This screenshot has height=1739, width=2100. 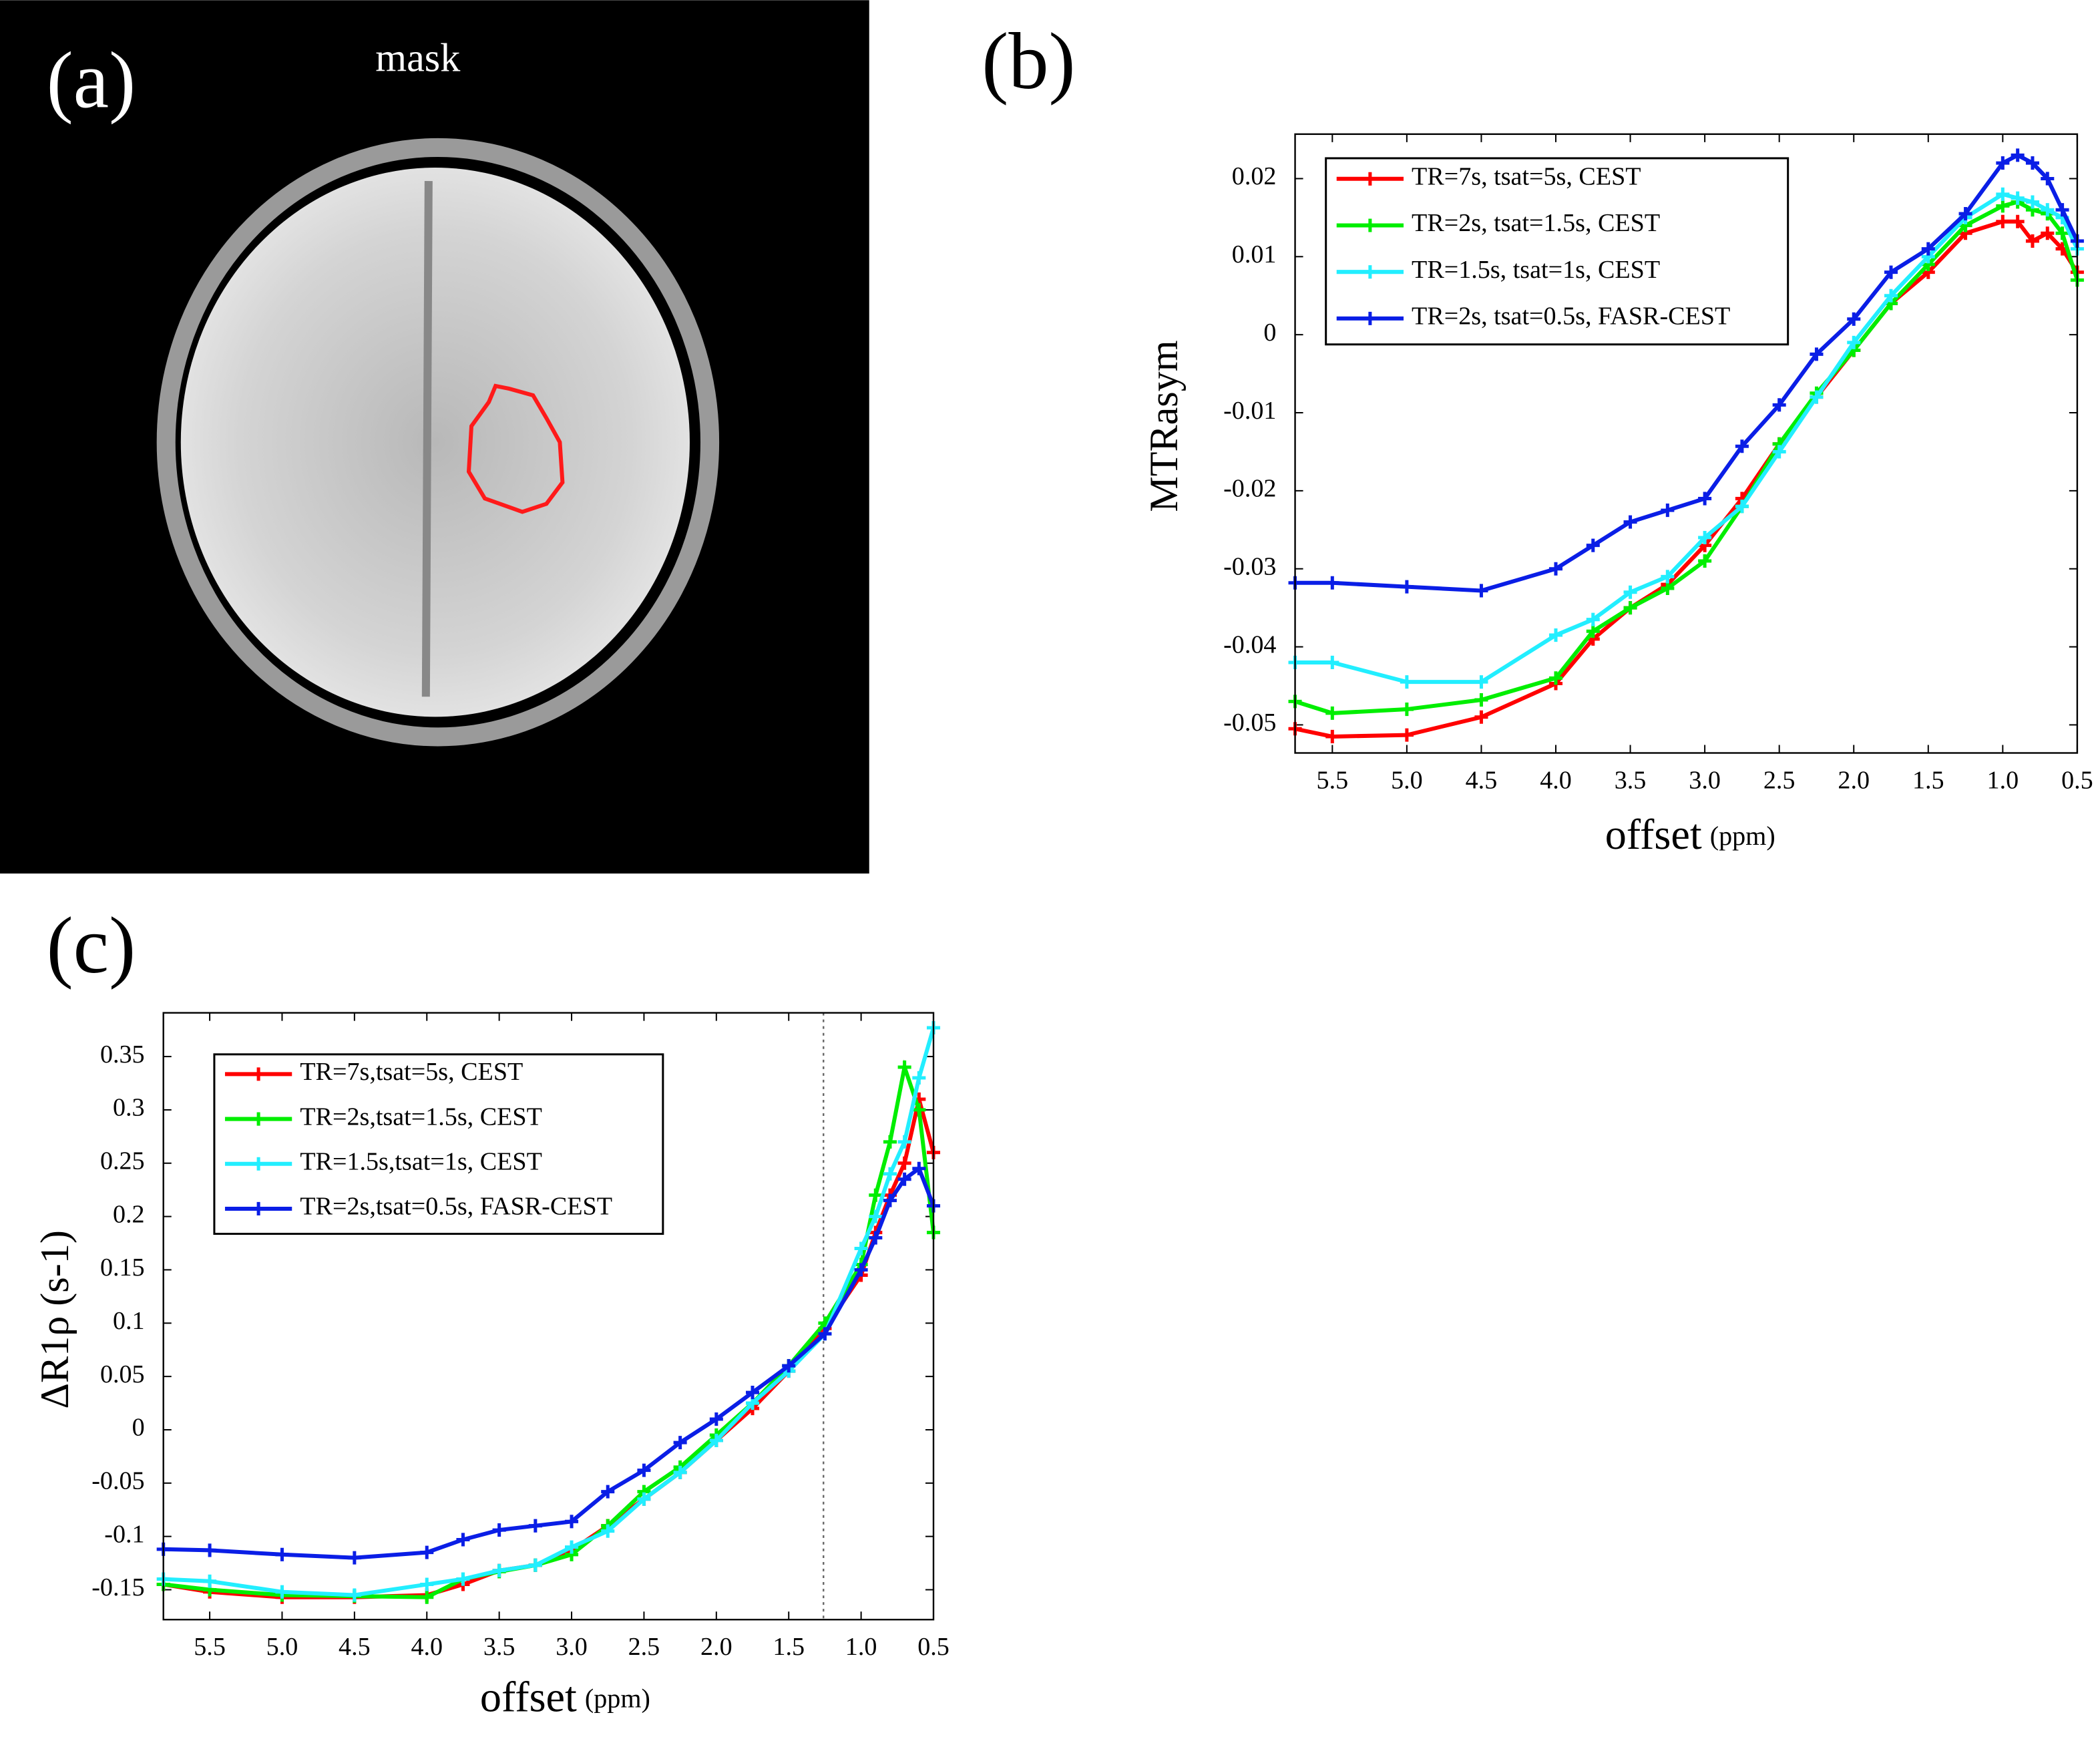 What do you see at coordinates (1779, 780) in the screenshot?
I see `x-tick-label: 2.5` at bounding box center [1779, 780].